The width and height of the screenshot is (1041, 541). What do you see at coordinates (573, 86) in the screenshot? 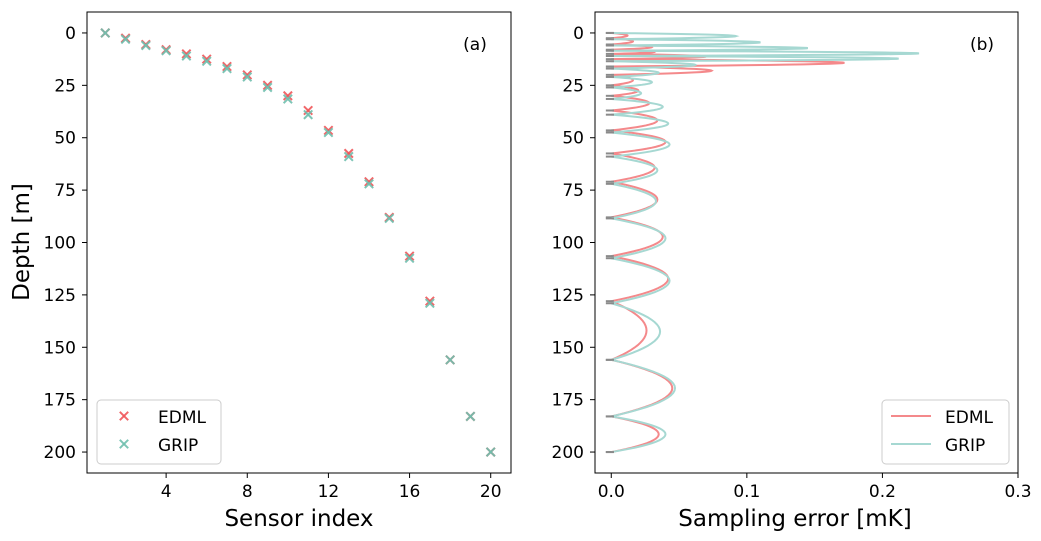
I see `panel-b-y-tick-label: 25` at bounding box center [573, 86].